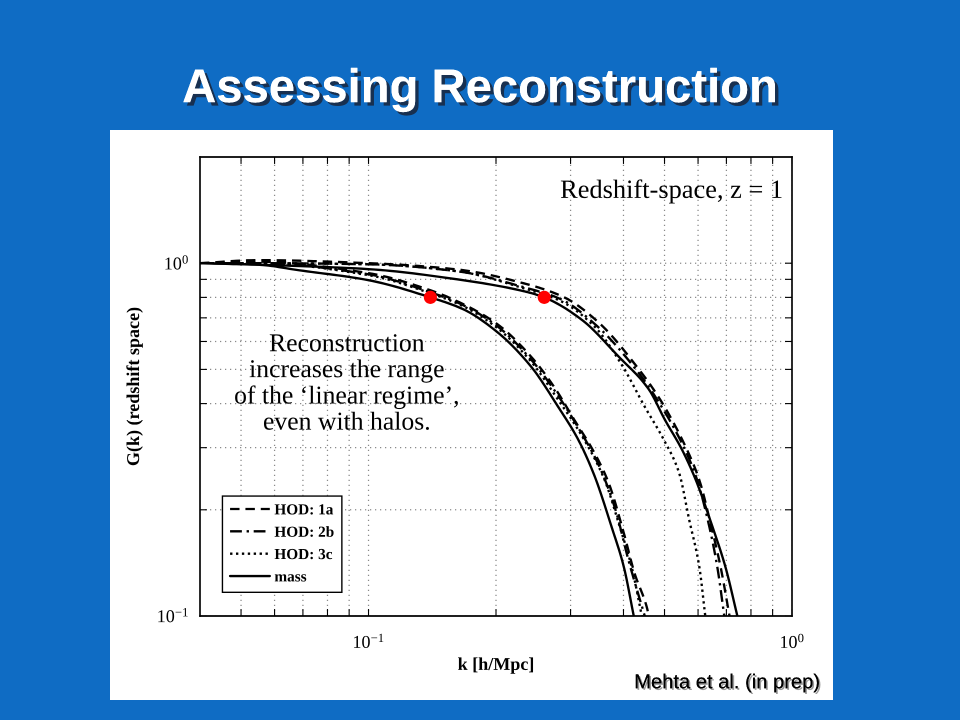  What do you see at coordinates (346, 382) in the screenshot?
I see `annotation: Reconstruction increases the range of the ‘linear regime’, even with halos.` at bounding box center [346, 382].